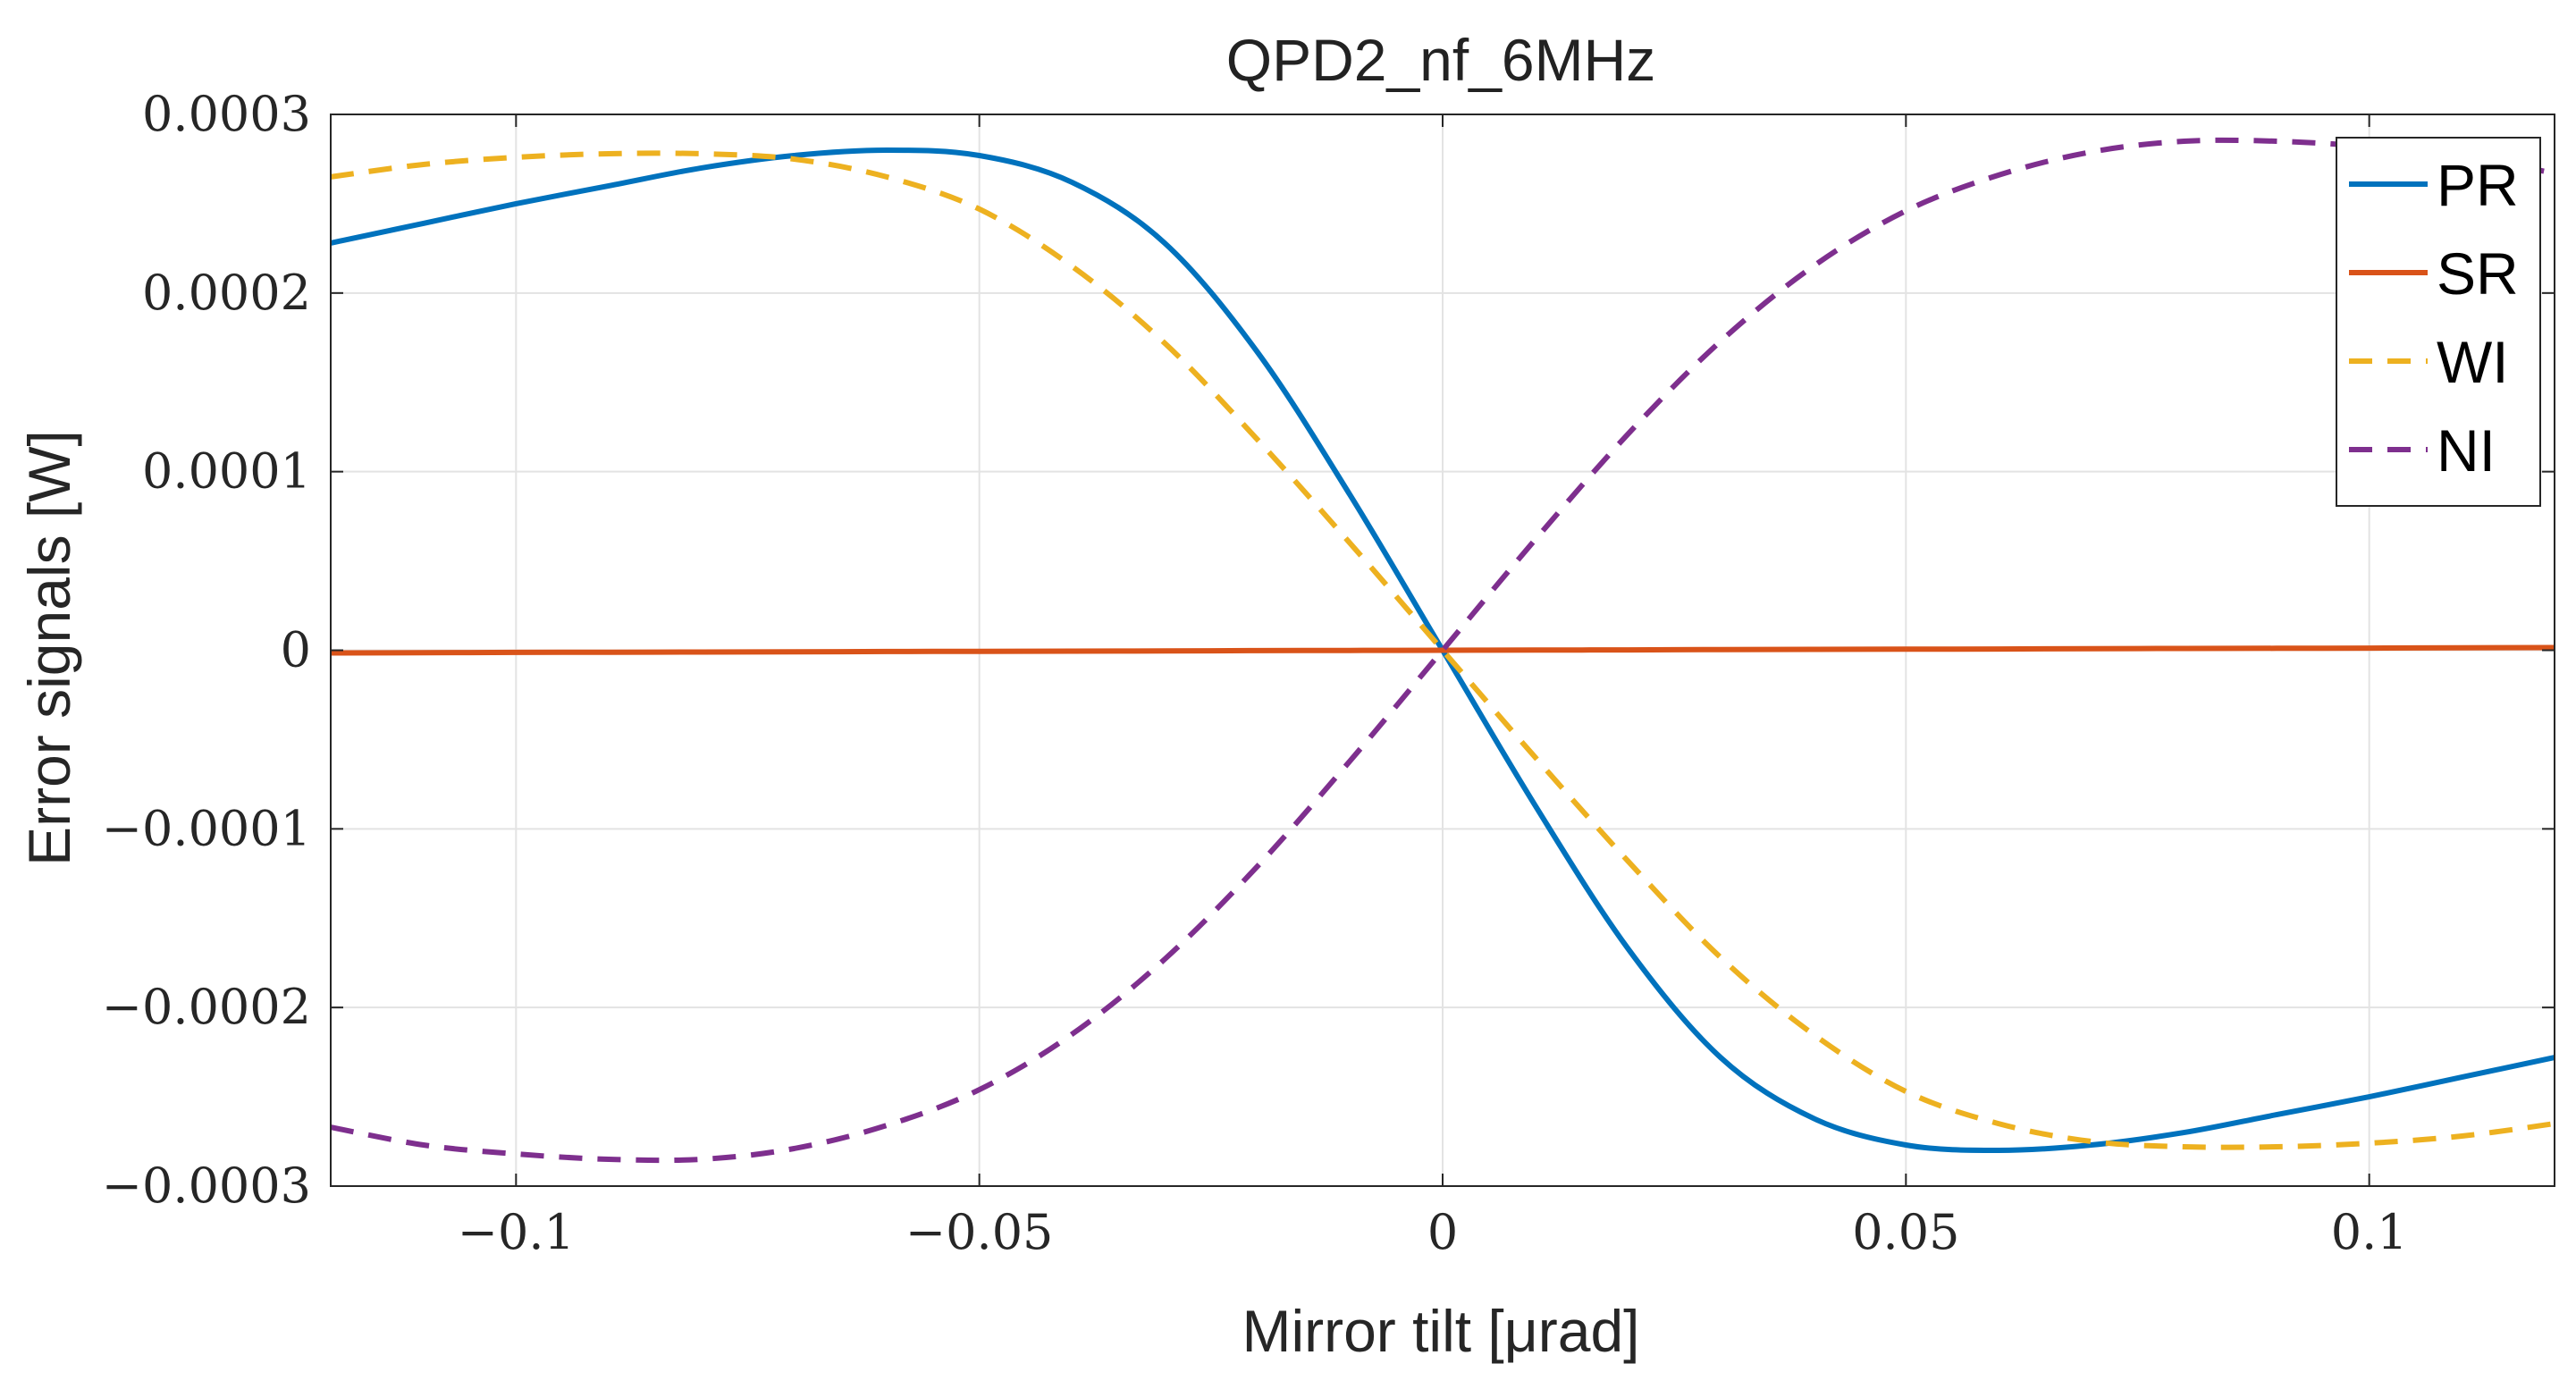 This screenshot has width=2576, height=1389. What do you see at coordinates (227, 114) in the screenshot?
I see `y-tick-label: 0.0003` at bounding box center [227, 114].